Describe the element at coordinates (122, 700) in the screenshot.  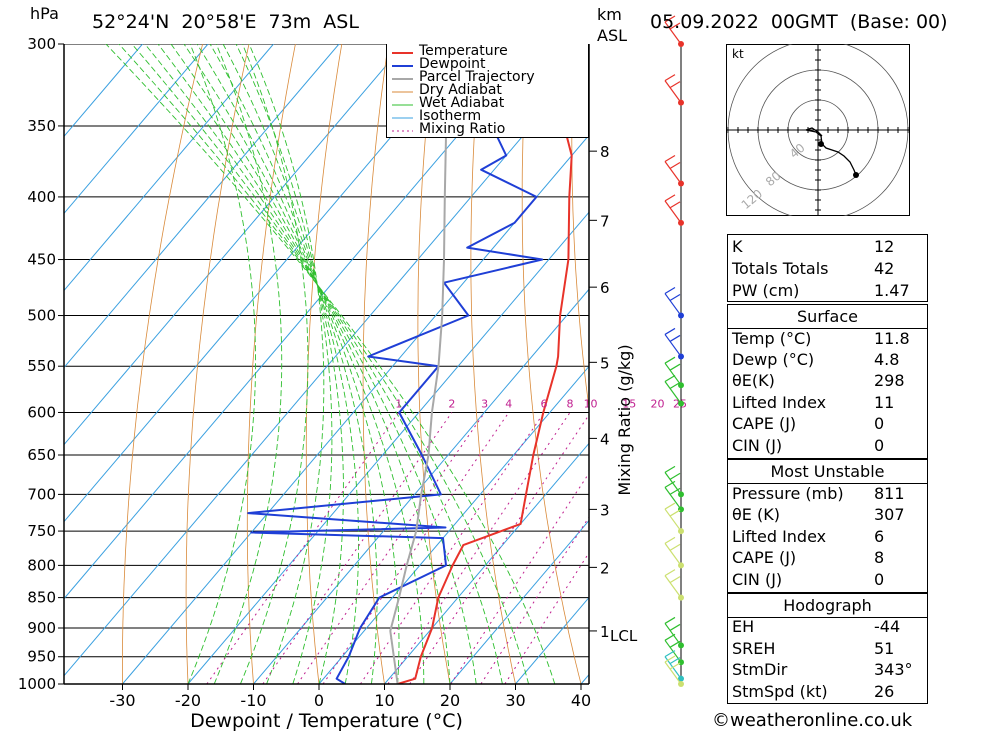
I see `temp-label: -30` at that location.